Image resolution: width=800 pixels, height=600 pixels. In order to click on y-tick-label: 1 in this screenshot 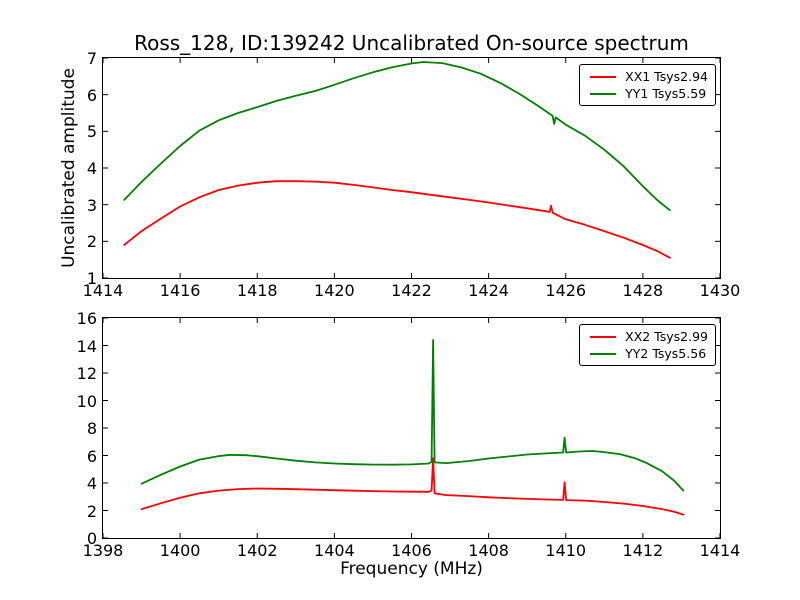, I will do `click(91, 278)`.